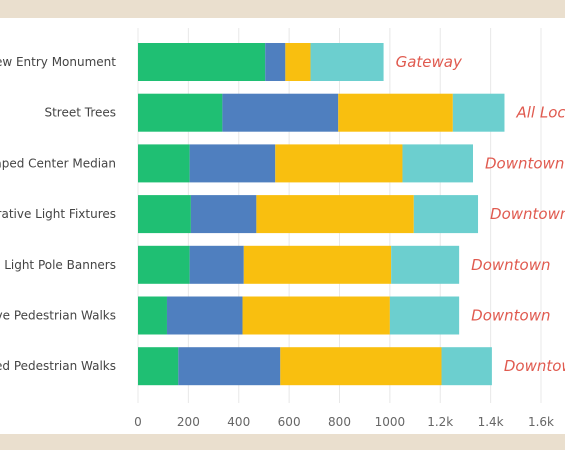  I want to click on x-tick-label: 600, so click(289, 422).